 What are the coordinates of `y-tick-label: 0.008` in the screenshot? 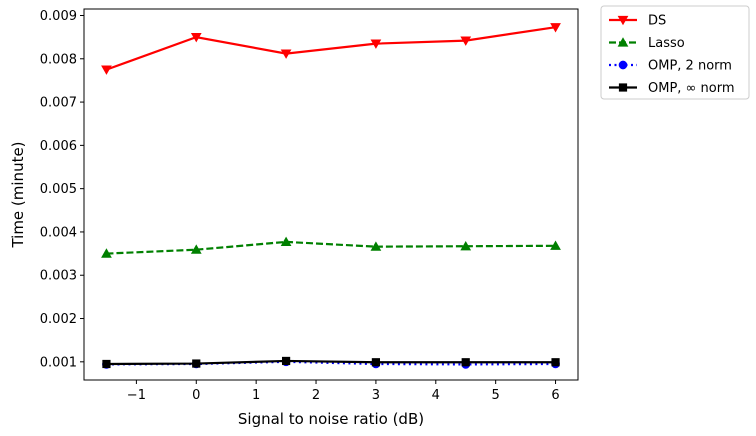 It's located at (58, 59).